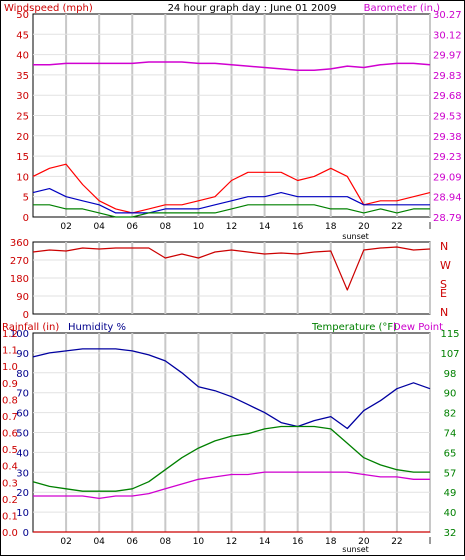 The width and height of the screenshot is (465, 560). I want to click on compass-label-s: S, so click(443, 284).